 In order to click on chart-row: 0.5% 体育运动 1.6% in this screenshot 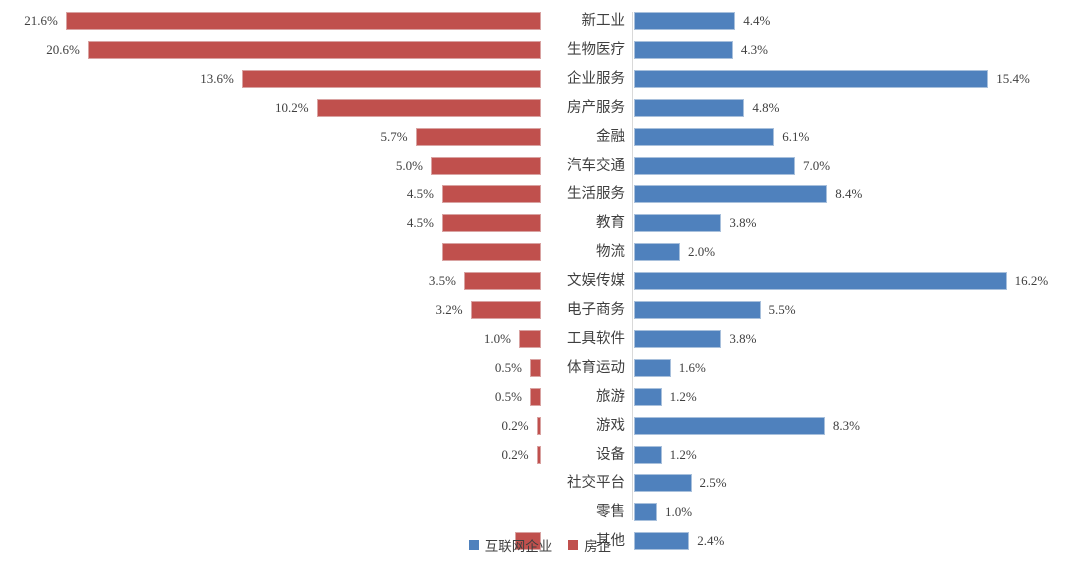, I will do `click(540, 368)`.